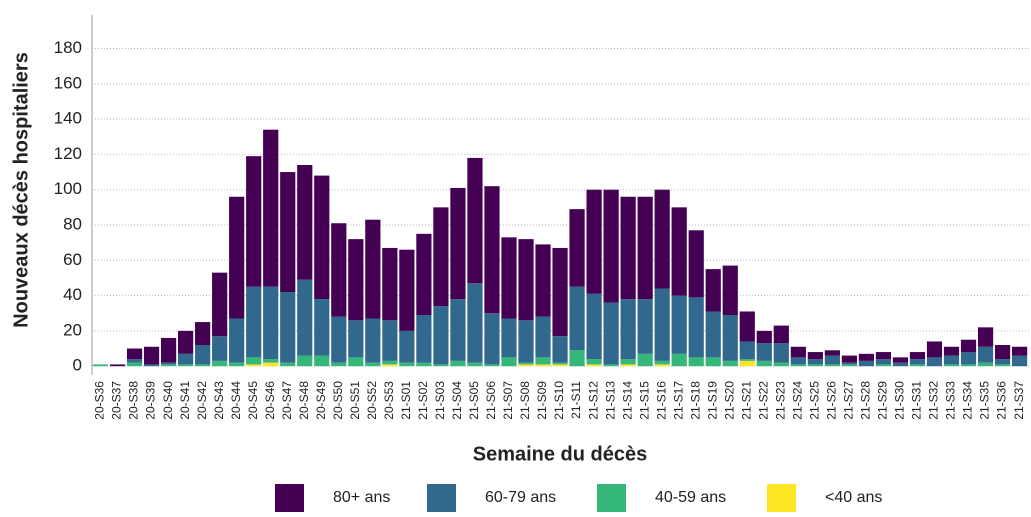 The image size is (1031, 517). Describe the element at coordinates (134, 400) in the screenshot. I see `x-tick-label: 20-S38` at that location.